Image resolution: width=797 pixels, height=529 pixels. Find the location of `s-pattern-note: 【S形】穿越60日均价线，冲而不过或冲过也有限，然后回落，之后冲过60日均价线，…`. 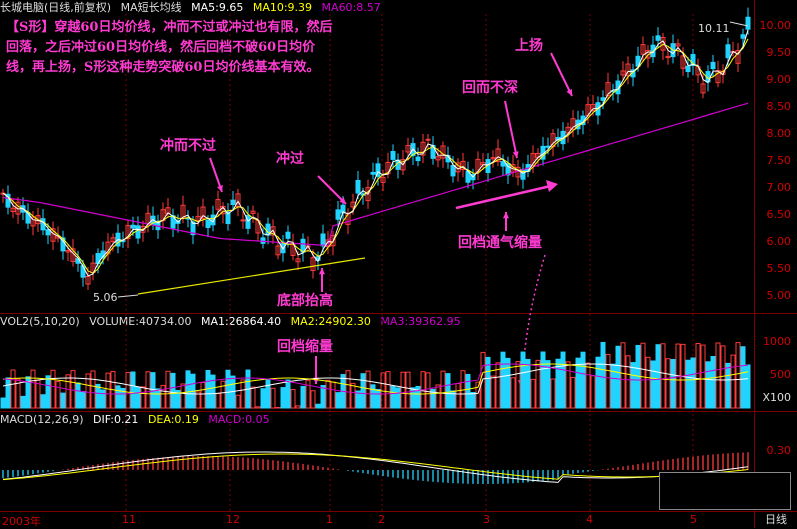

s-pattern-note: 【S形】穿越60日均价线，冲而不过或冲过也有限，然后回落，之后冲过60日均价线，… is located at coordinates (171, 48).